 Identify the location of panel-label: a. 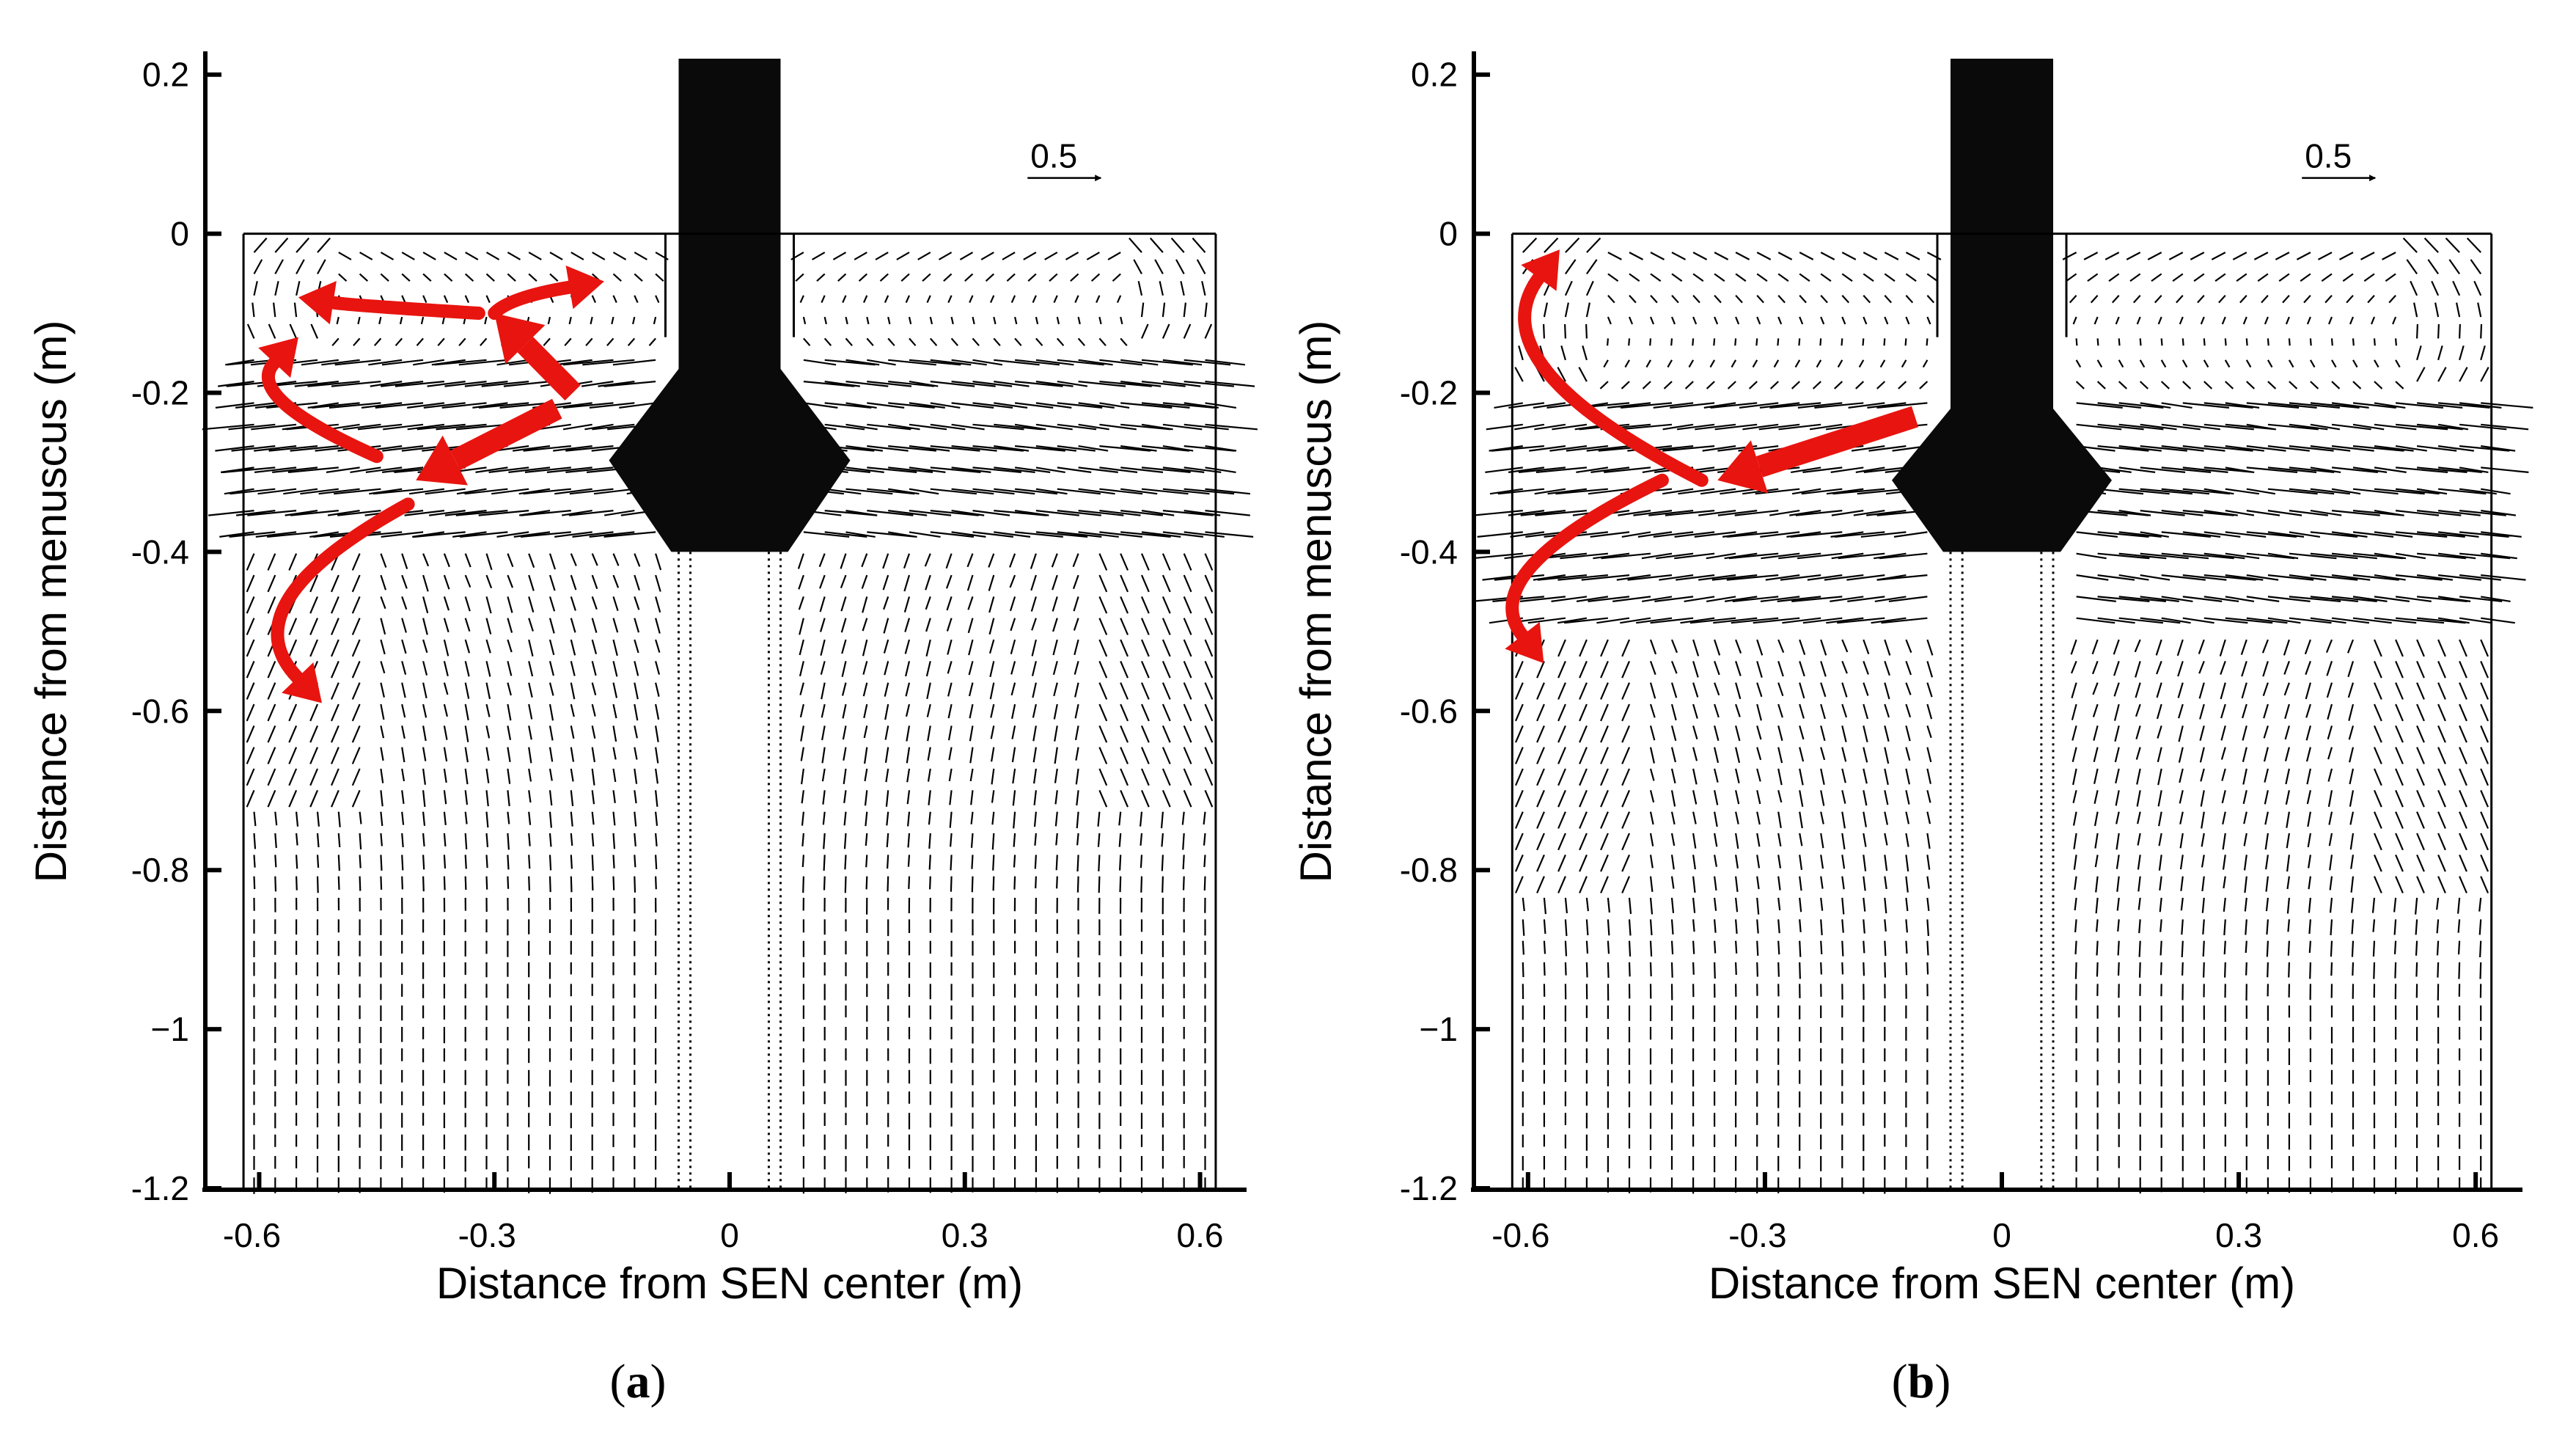
(638, 1381).